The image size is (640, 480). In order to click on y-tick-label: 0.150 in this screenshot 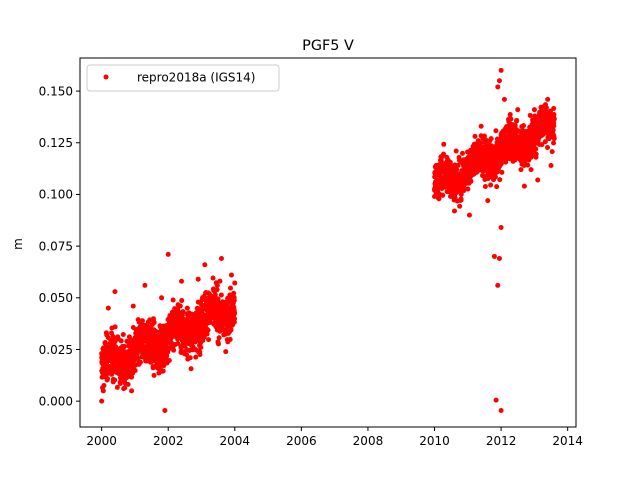, I will do `click(56, 91)`.